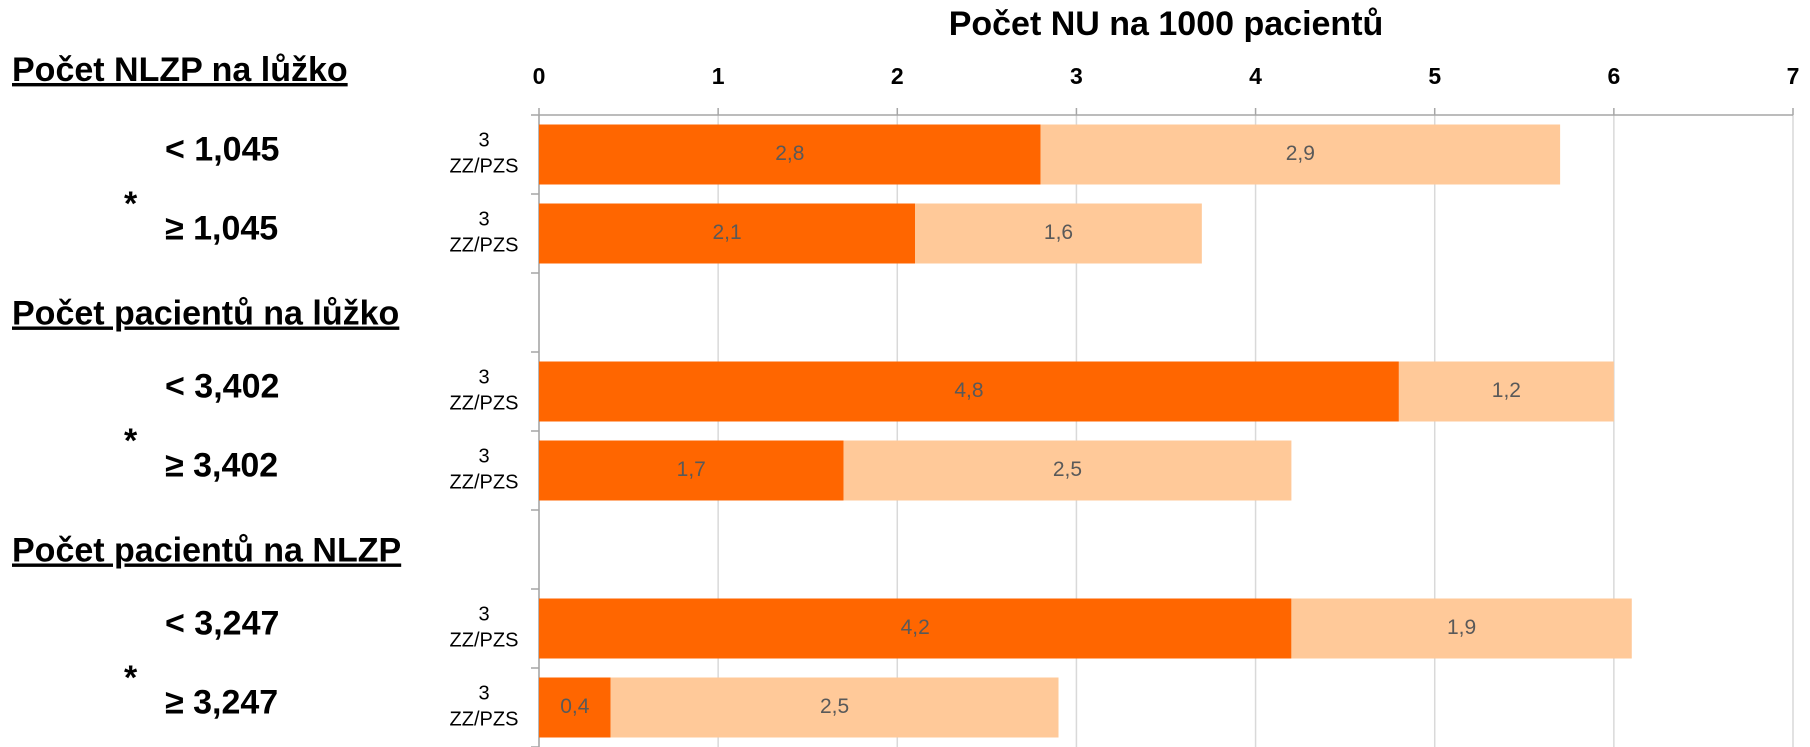 This screenshot has height=747, width=1810. I want to click on value-label: 2,8, so click(789, 153).